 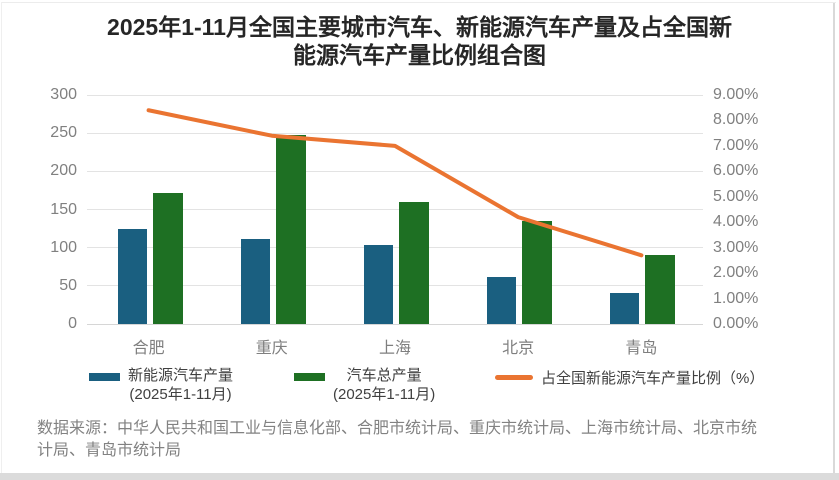 What do you see at coordinates (132, 276) in the screenshot?
I see `bar-nev-合肥` at bounding box center [132, 276].